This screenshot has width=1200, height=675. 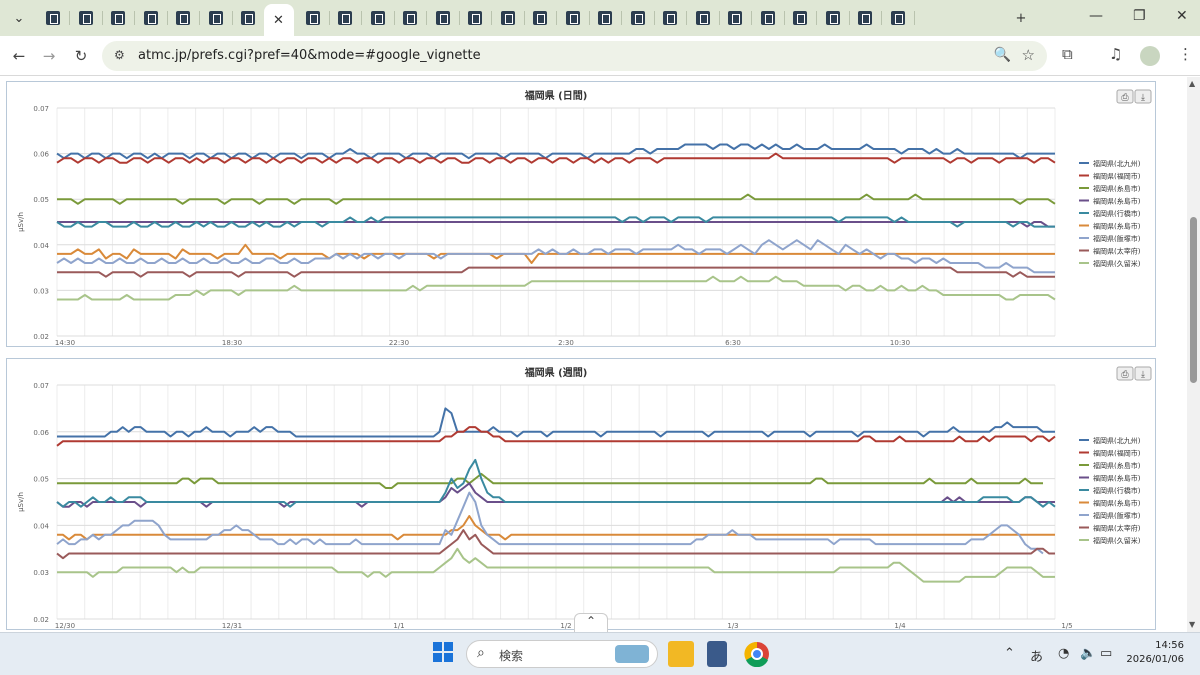 I want to click on menu-icon: ⋮, so click(x=1185, y=54).